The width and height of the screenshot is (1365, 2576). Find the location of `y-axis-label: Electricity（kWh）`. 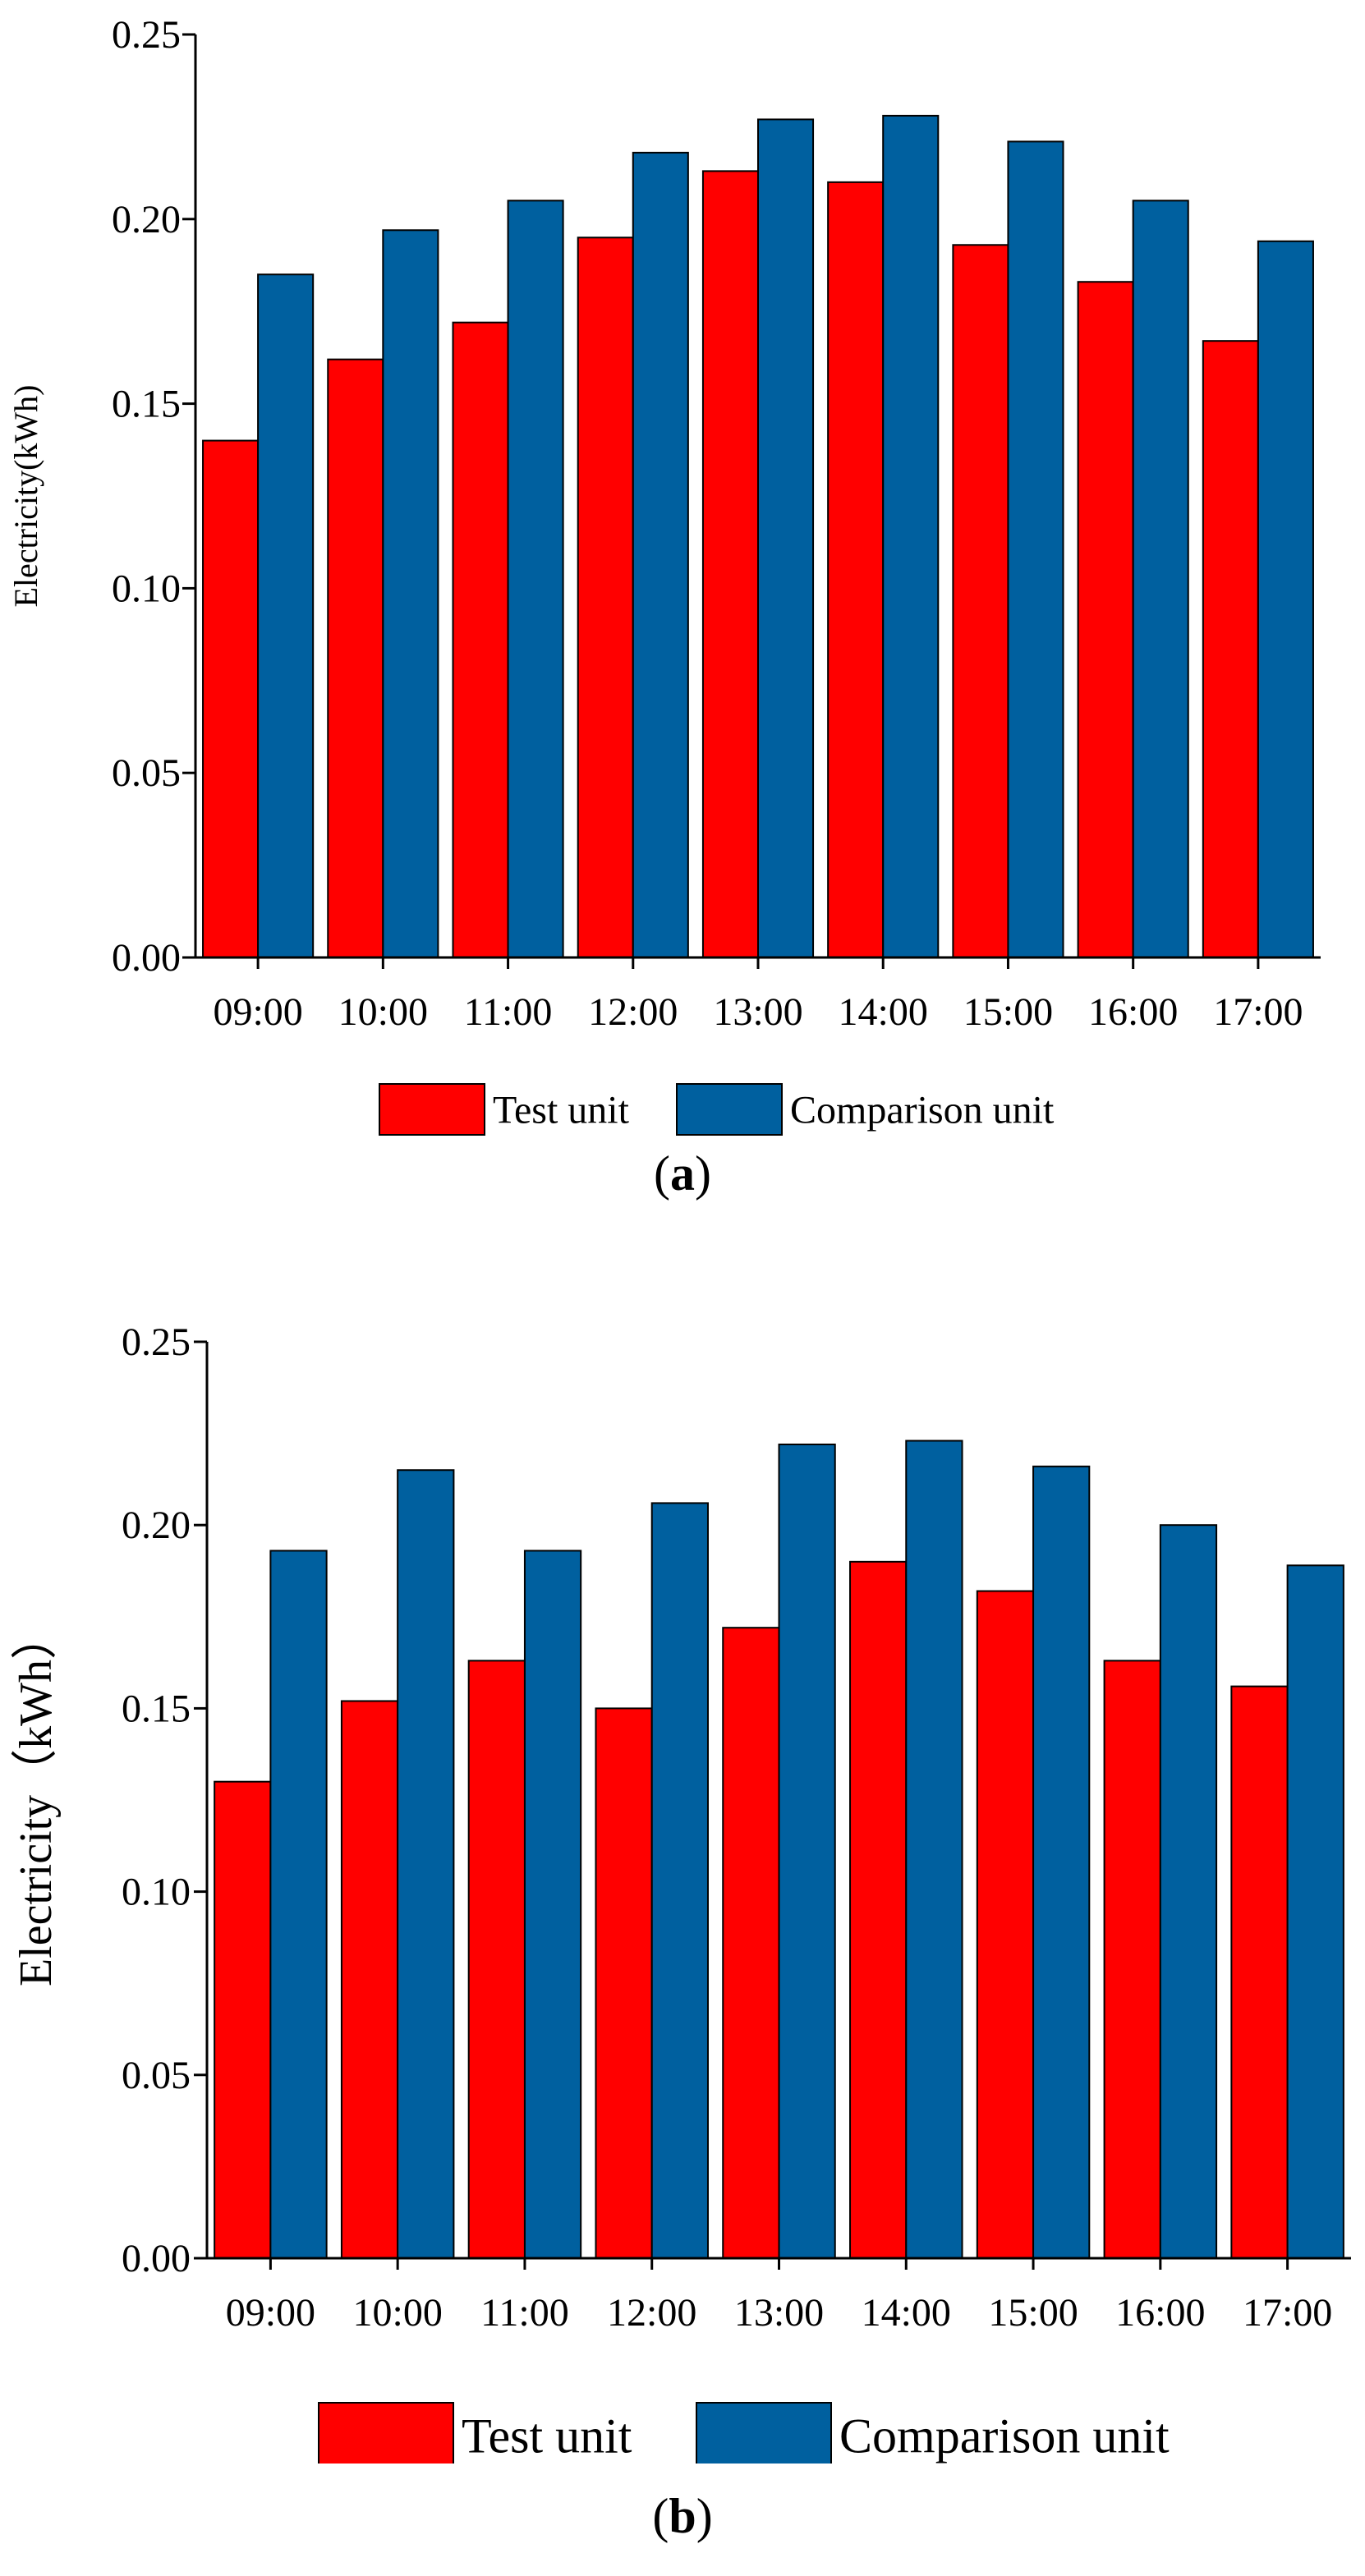

y-axis-label: Electricity（kWh） is located at coordinates (36, 1800).